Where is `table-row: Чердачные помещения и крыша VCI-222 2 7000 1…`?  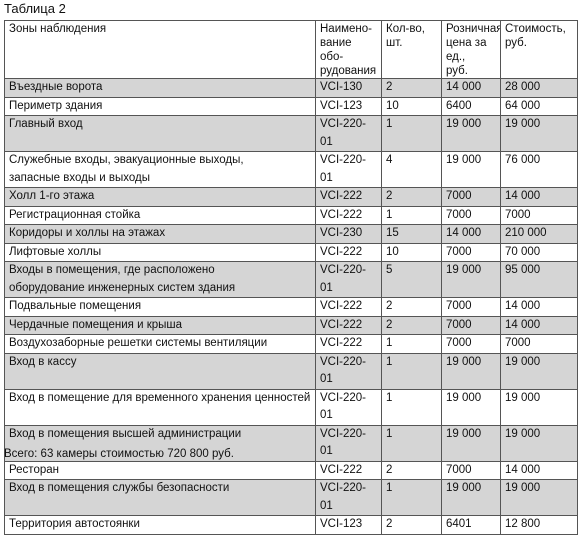
table-row: Чердачные помещения и крыша VCI-222 2 7000 1… is located at coordinates (291, 325).